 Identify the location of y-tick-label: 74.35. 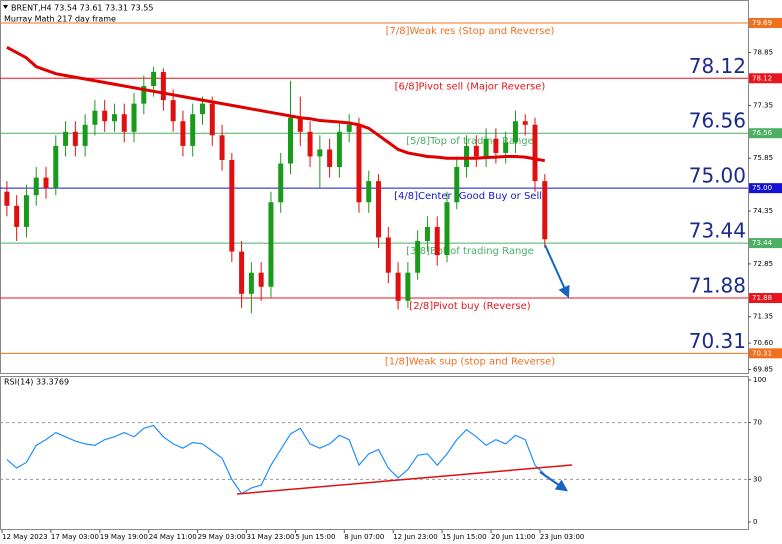
(763, 211).